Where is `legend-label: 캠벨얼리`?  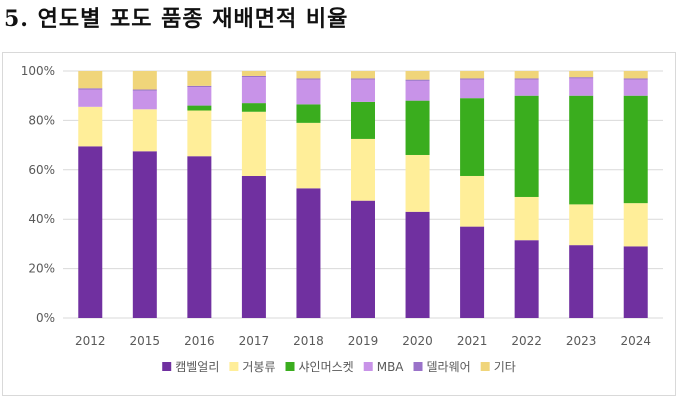
legend-label: 캠벨얼리 is located at coordinates (197, 367).